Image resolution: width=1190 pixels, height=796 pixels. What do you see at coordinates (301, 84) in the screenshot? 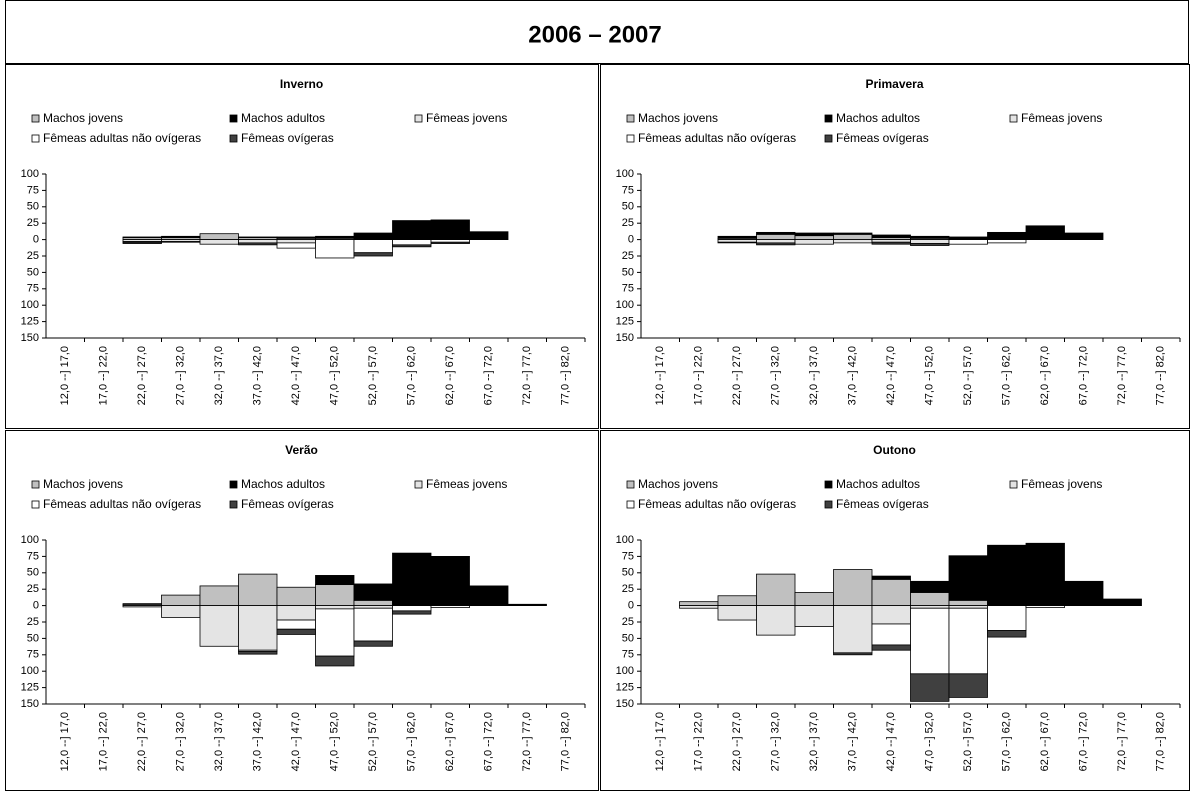
I see `chart-title: Inverno` at bounding box center [301, 84].